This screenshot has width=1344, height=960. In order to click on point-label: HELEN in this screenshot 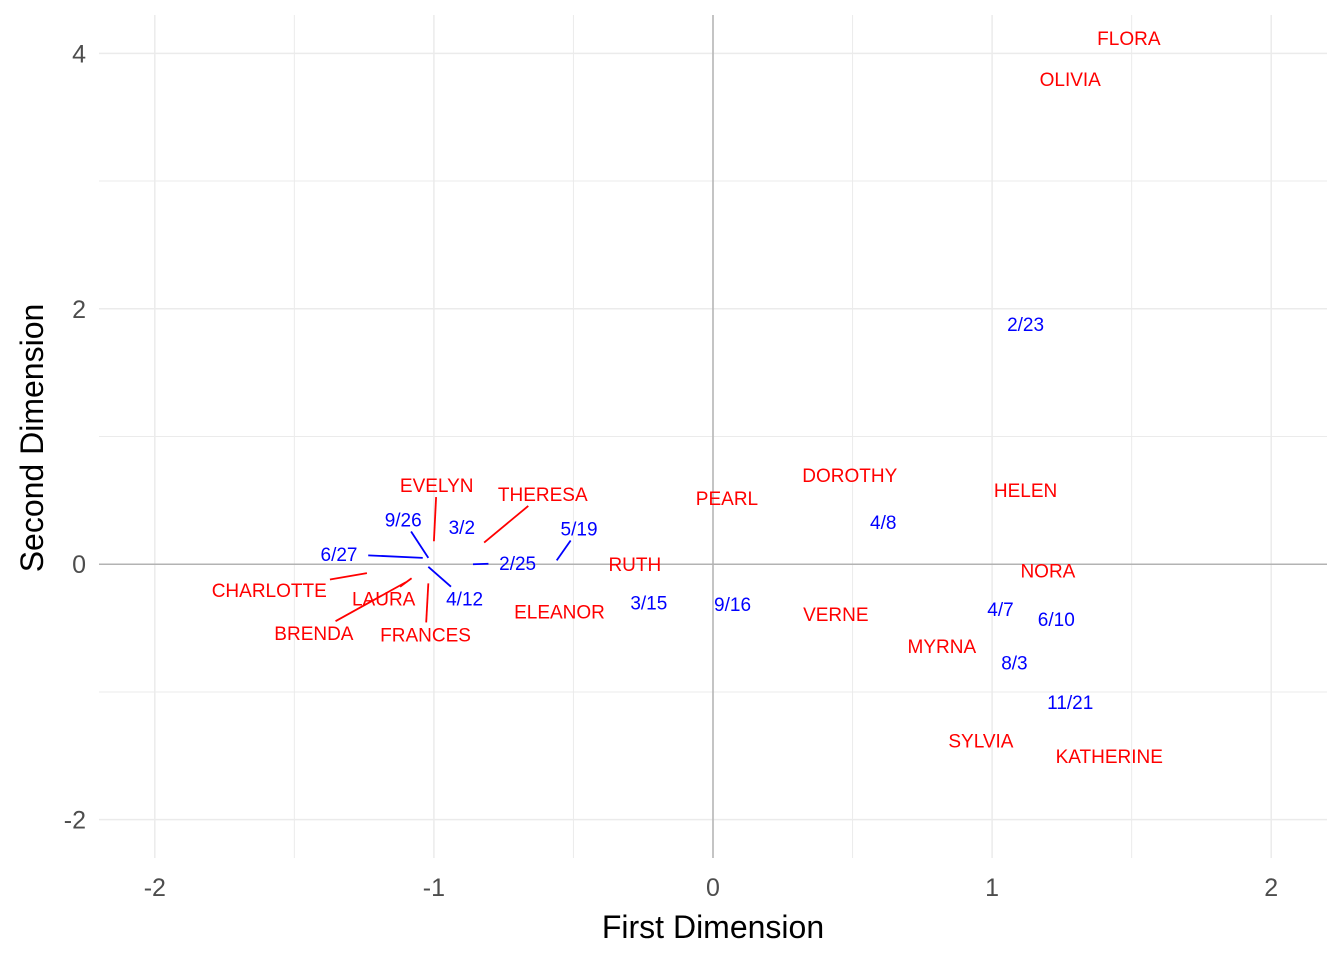, I will do `click(1025, 491)`.